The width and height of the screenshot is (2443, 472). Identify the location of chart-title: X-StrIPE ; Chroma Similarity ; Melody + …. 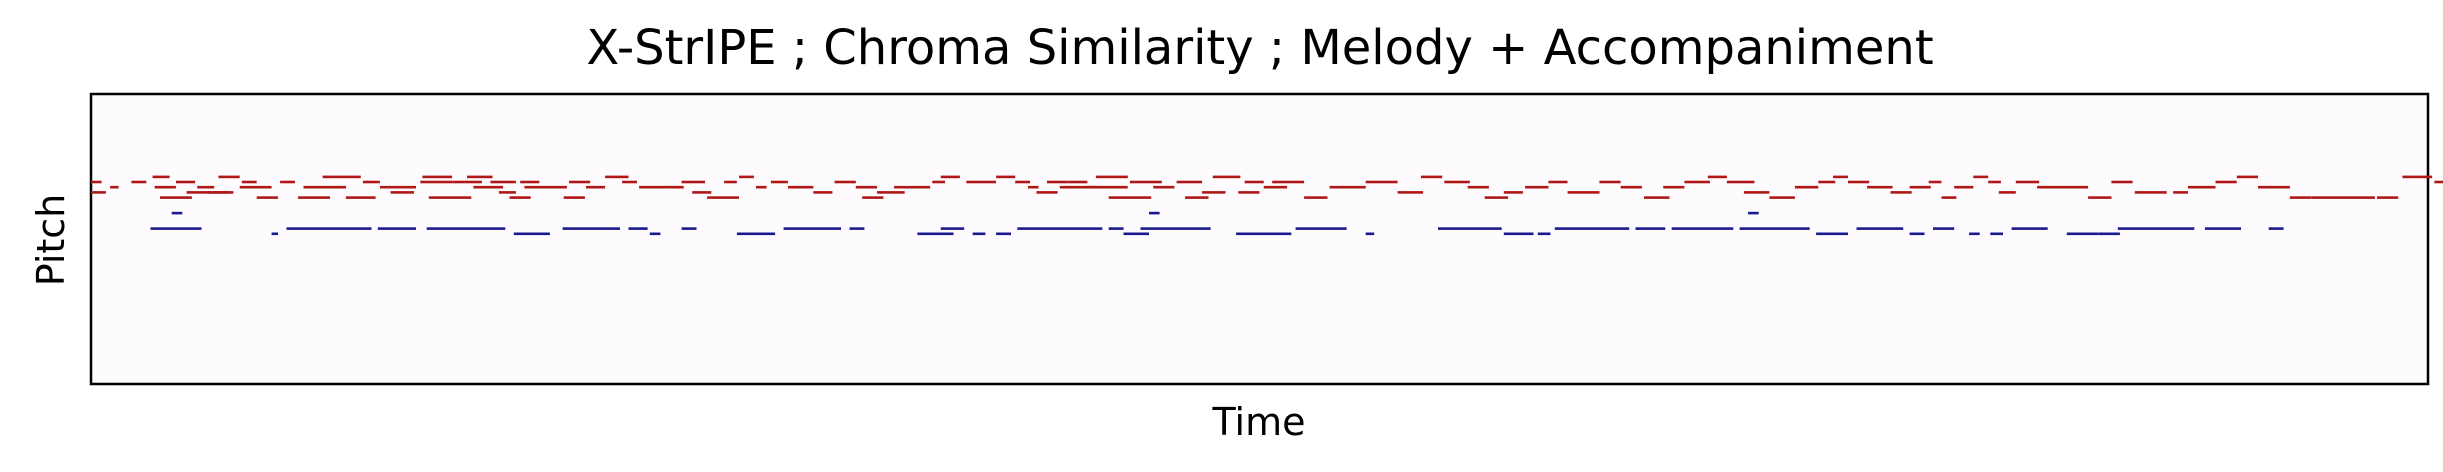
(1259, 48).